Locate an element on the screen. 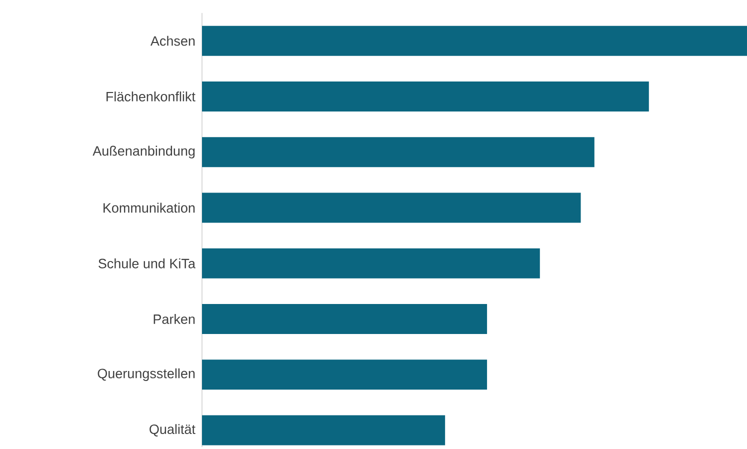  y-tick-label: Flächenkonflikt is located at coordinates (151, 97).